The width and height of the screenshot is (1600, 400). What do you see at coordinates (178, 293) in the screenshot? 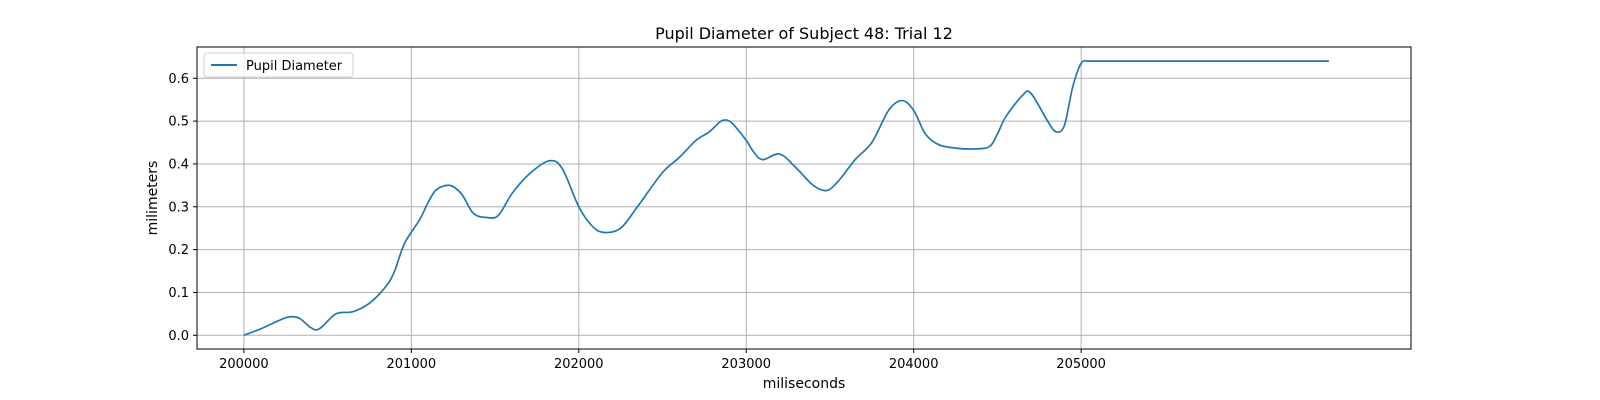
I see `y-tick-label: 0.1` at bounding box center [178, 293].